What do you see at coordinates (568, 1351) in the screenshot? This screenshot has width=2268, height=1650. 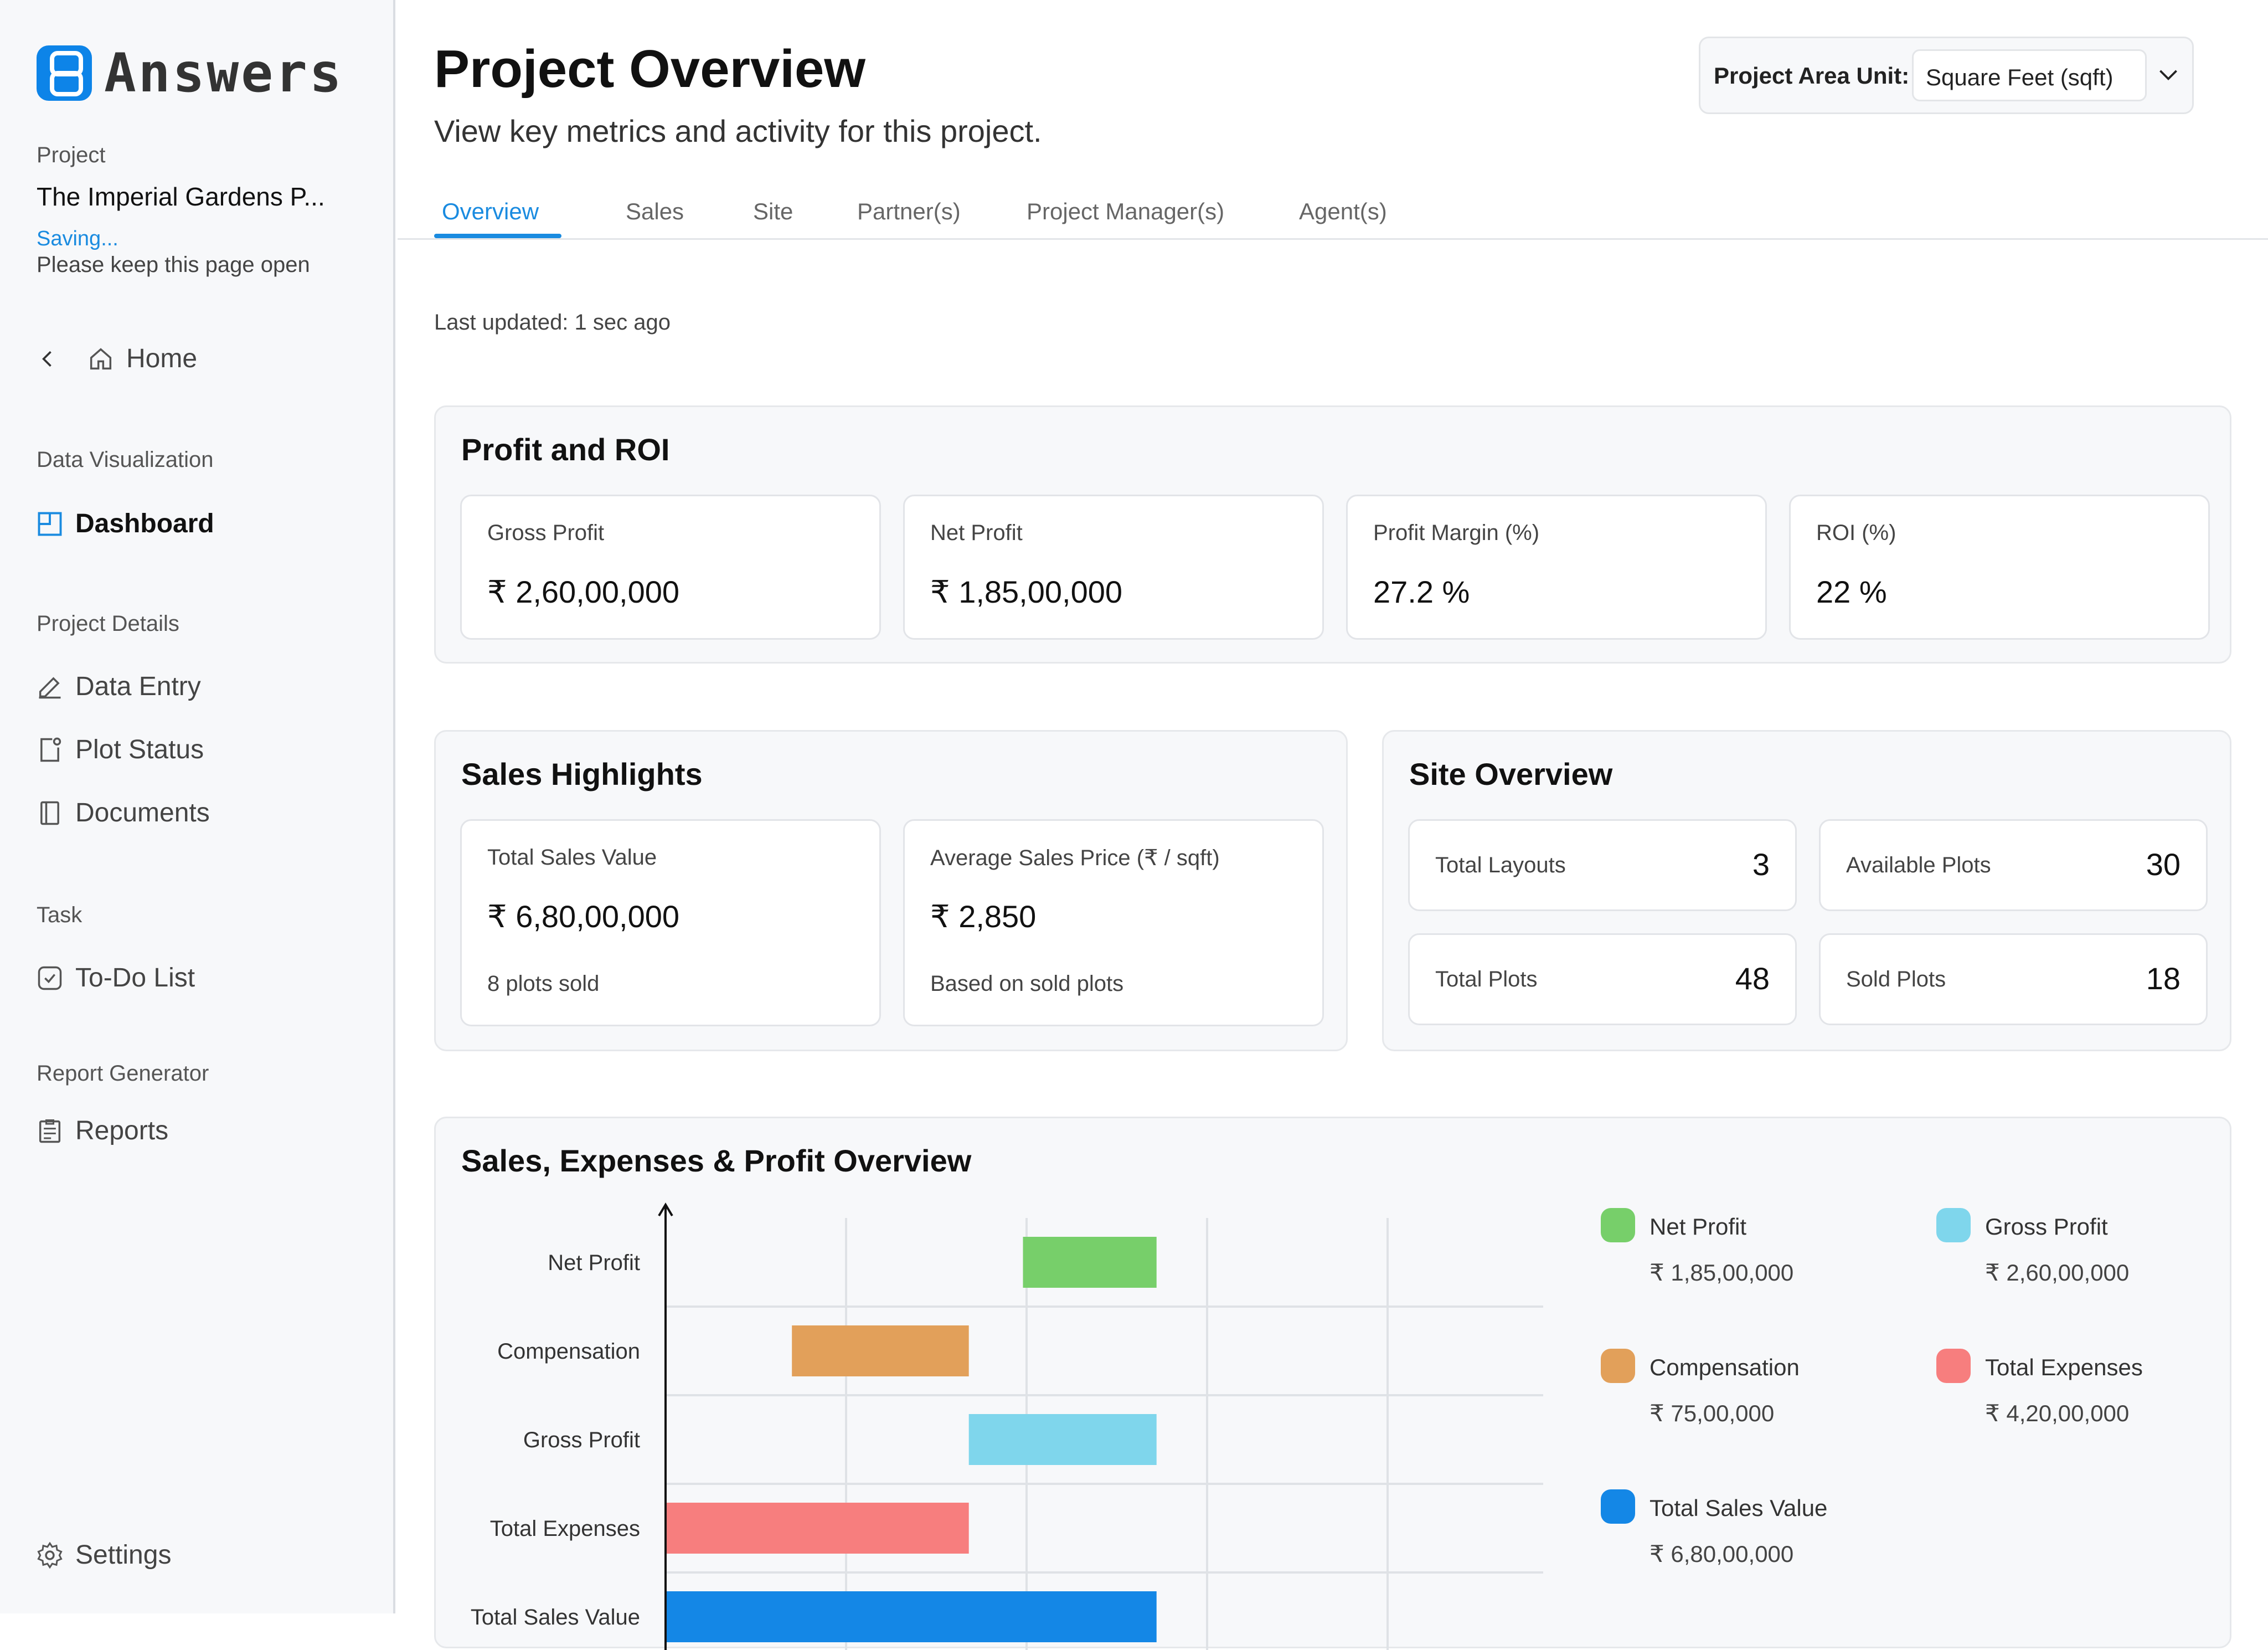 I see `y-tick-label: Compensation` at bounding box center [568, 1351].